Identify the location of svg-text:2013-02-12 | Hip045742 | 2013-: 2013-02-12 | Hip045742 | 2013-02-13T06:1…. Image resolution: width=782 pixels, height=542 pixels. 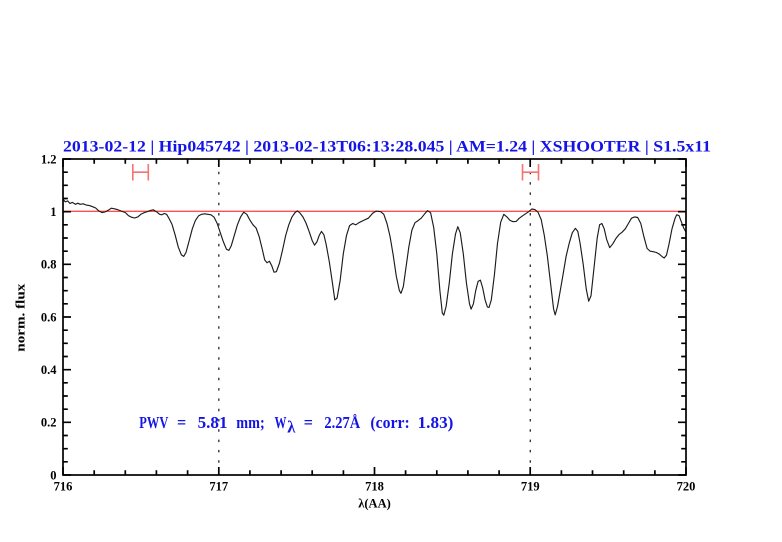
(387, 147).